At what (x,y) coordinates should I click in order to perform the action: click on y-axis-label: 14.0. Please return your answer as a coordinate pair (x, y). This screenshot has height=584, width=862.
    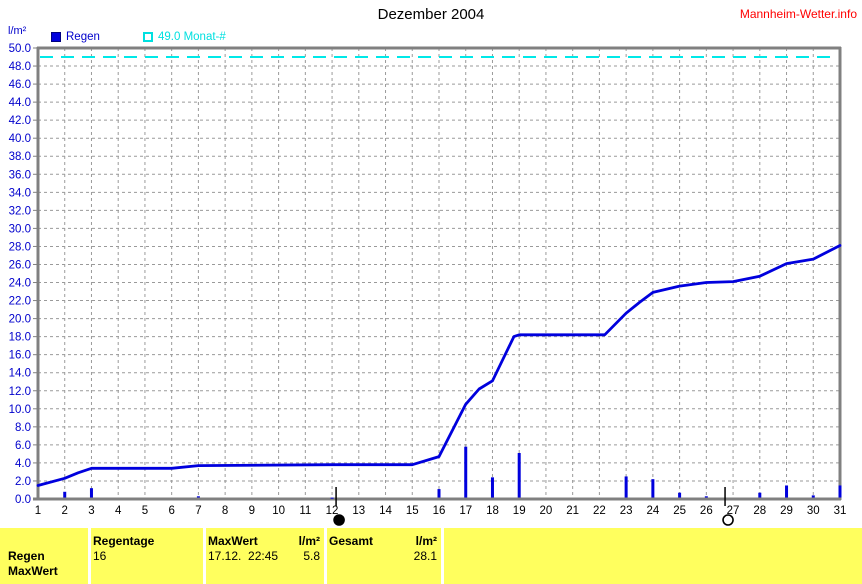
    Looking at the image, I should click on (20, 374).